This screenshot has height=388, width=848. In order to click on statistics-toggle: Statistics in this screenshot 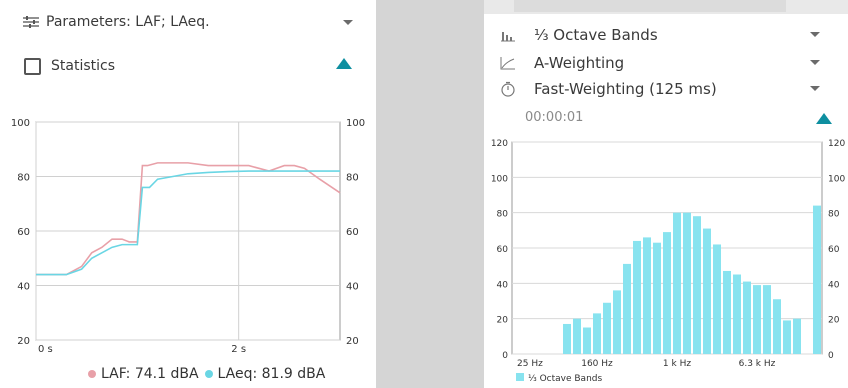, I will do `click(69, 66)`.